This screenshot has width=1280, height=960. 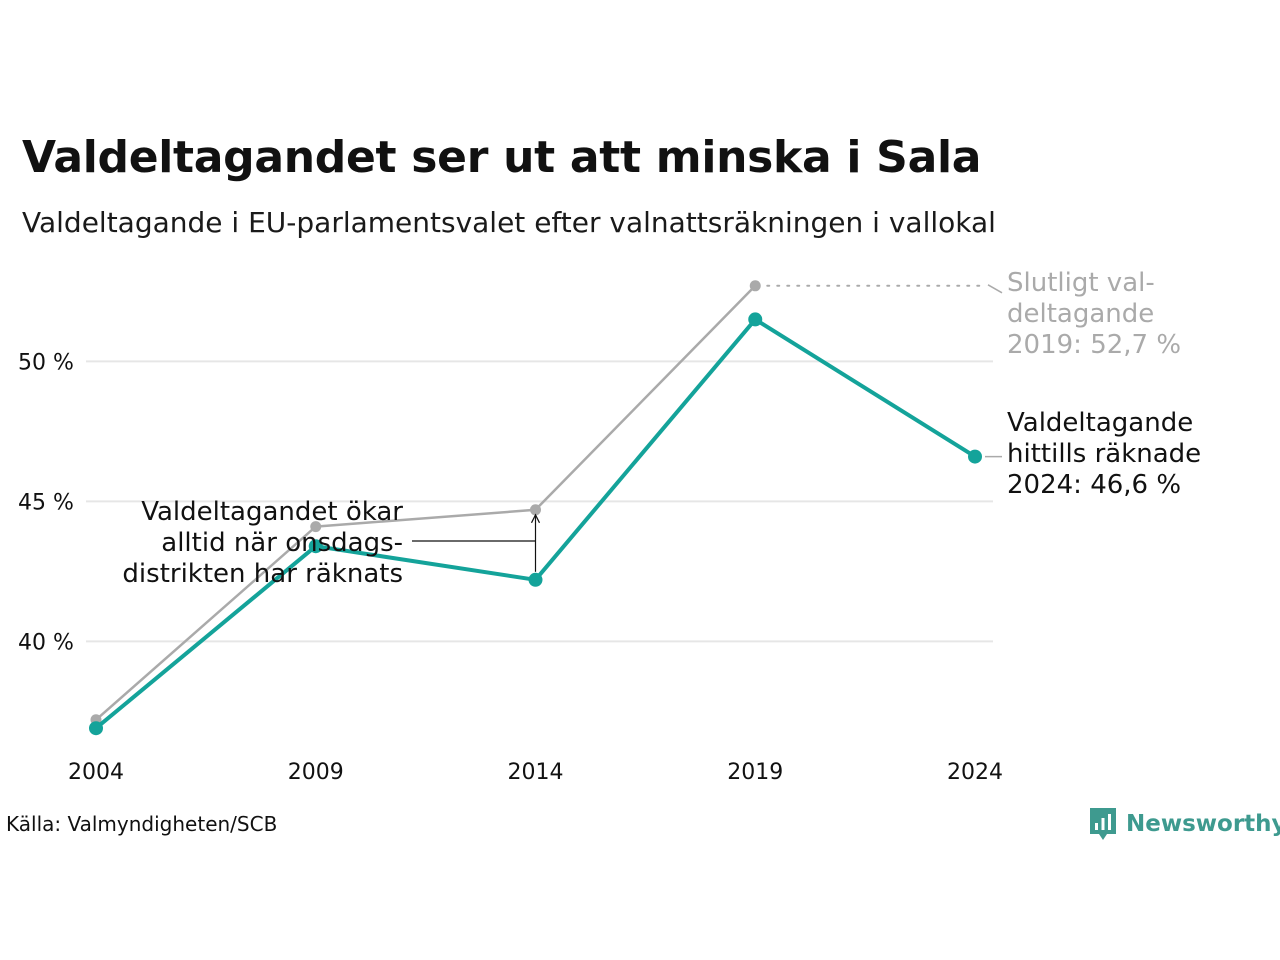 I want to click on counted-label-text: hittills räknade, so click(x=1104, y=454).